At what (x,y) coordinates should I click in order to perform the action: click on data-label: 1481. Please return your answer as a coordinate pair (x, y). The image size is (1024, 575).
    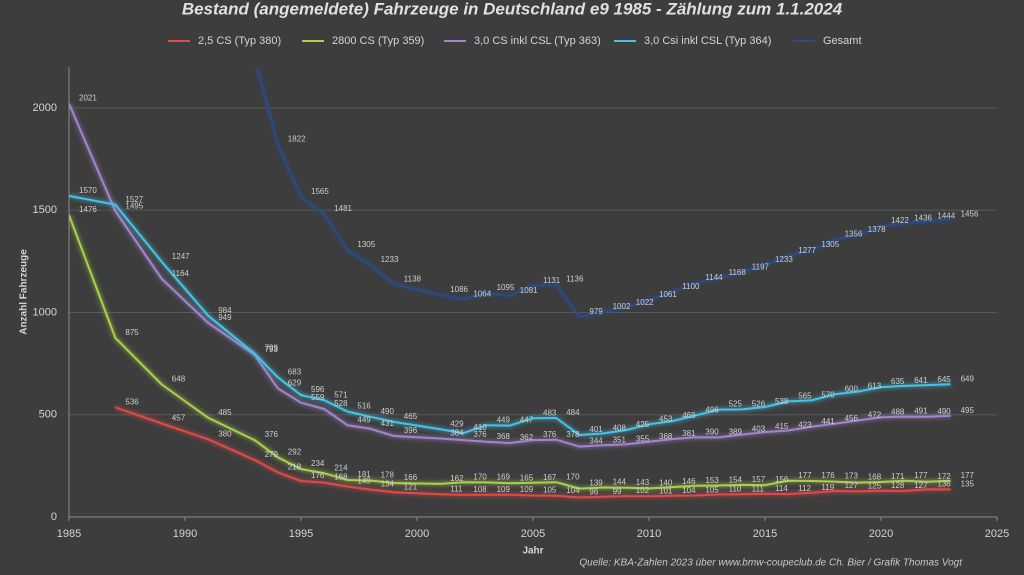
    Looking at the image, I should click on (343, 208).